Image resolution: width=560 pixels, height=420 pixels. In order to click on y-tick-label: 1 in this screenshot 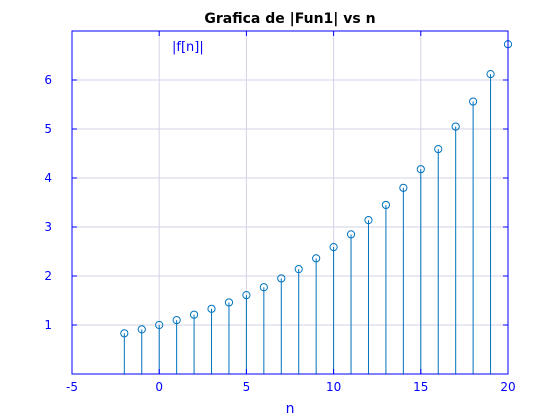, I will do `click(48, 325)`.